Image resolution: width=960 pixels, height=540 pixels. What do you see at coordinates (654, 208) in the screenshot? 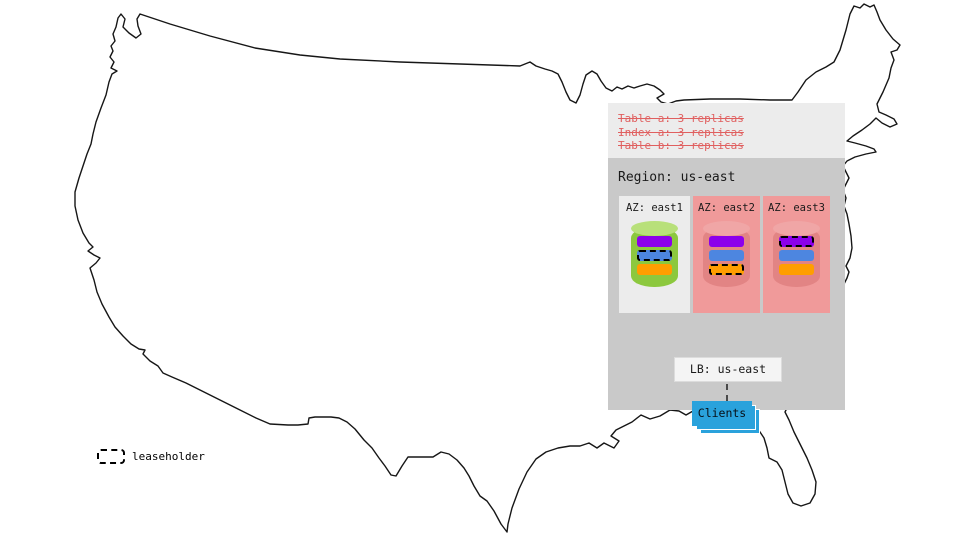
I see `az-east1-label: AZ: east1` at bounding box center [654, 208].